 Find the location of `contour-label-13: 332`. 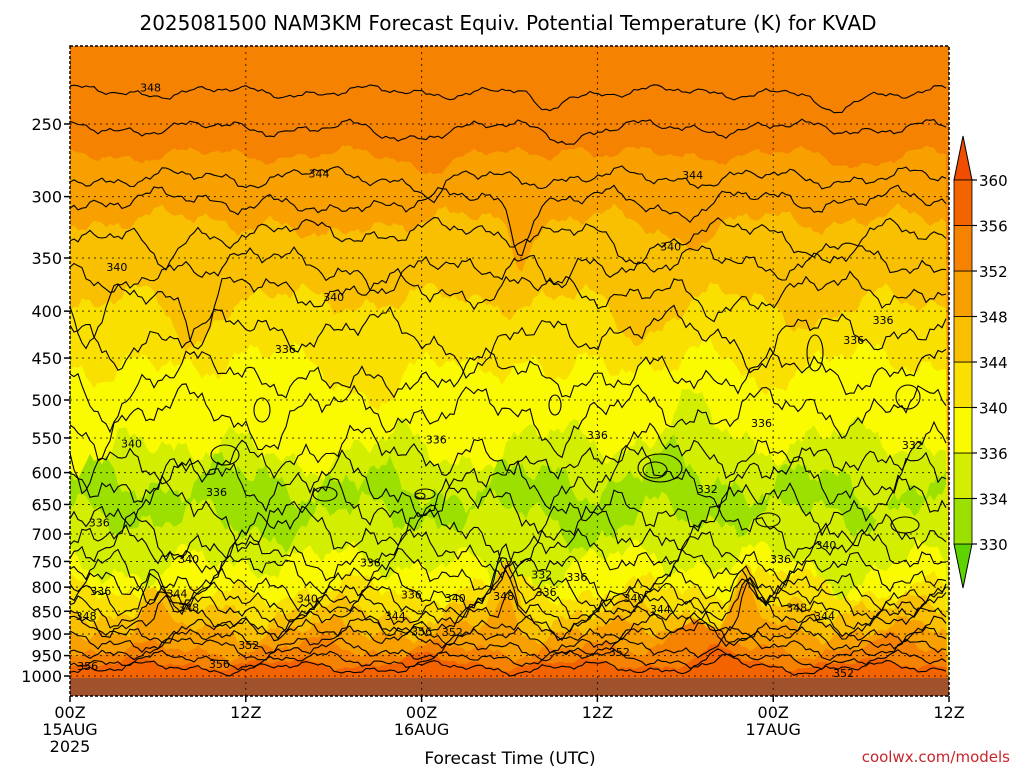

contour-label-13: 332 is located at coordinates (912, 445).